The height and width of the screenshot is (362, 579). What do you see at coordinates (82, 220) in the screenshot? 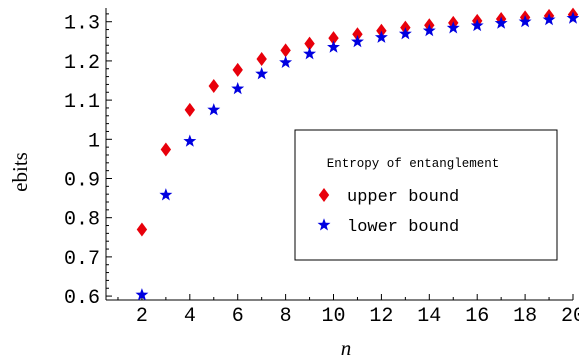
I see `y-tick-label: 0.8` at bounding box center [82, 220].